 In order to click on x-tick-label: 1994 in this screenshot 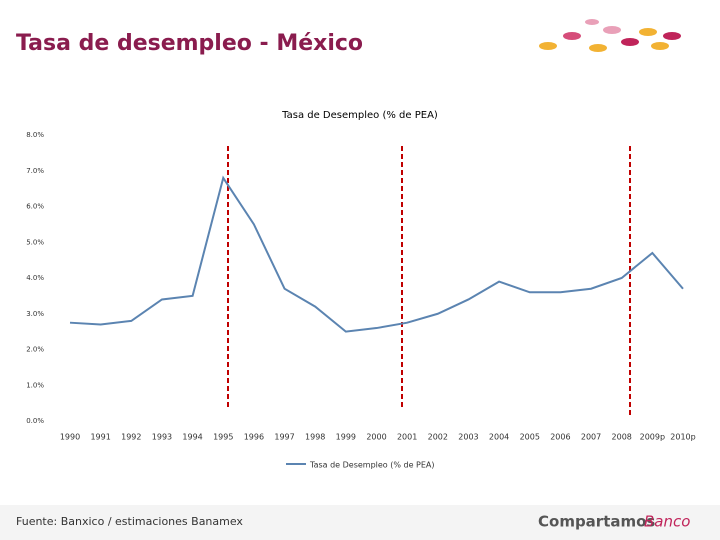, I will do `click(192, 437)`.